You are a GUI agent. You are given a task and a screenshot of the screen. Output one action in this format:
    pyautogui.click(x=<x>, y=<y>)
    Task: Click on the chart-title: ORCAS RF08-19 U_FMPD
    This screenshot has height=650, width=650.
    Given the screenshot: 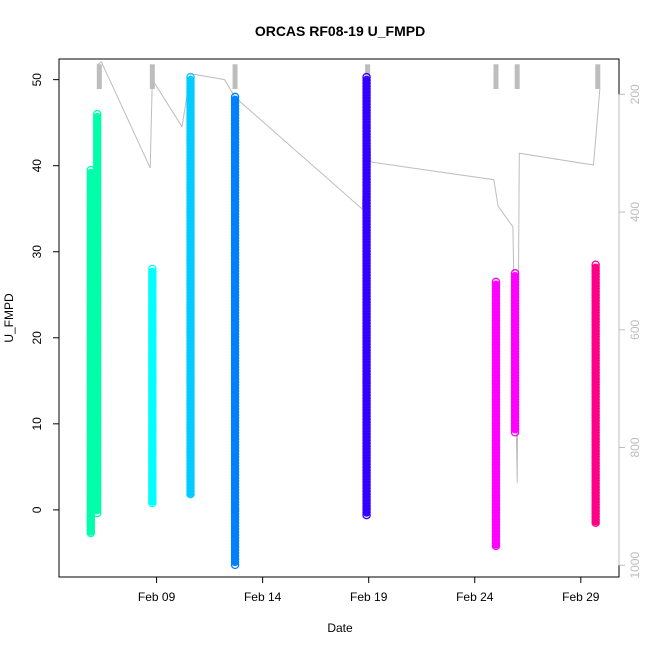 What is the action you would take?
    pyautogui.click(x=340, y=31)
    